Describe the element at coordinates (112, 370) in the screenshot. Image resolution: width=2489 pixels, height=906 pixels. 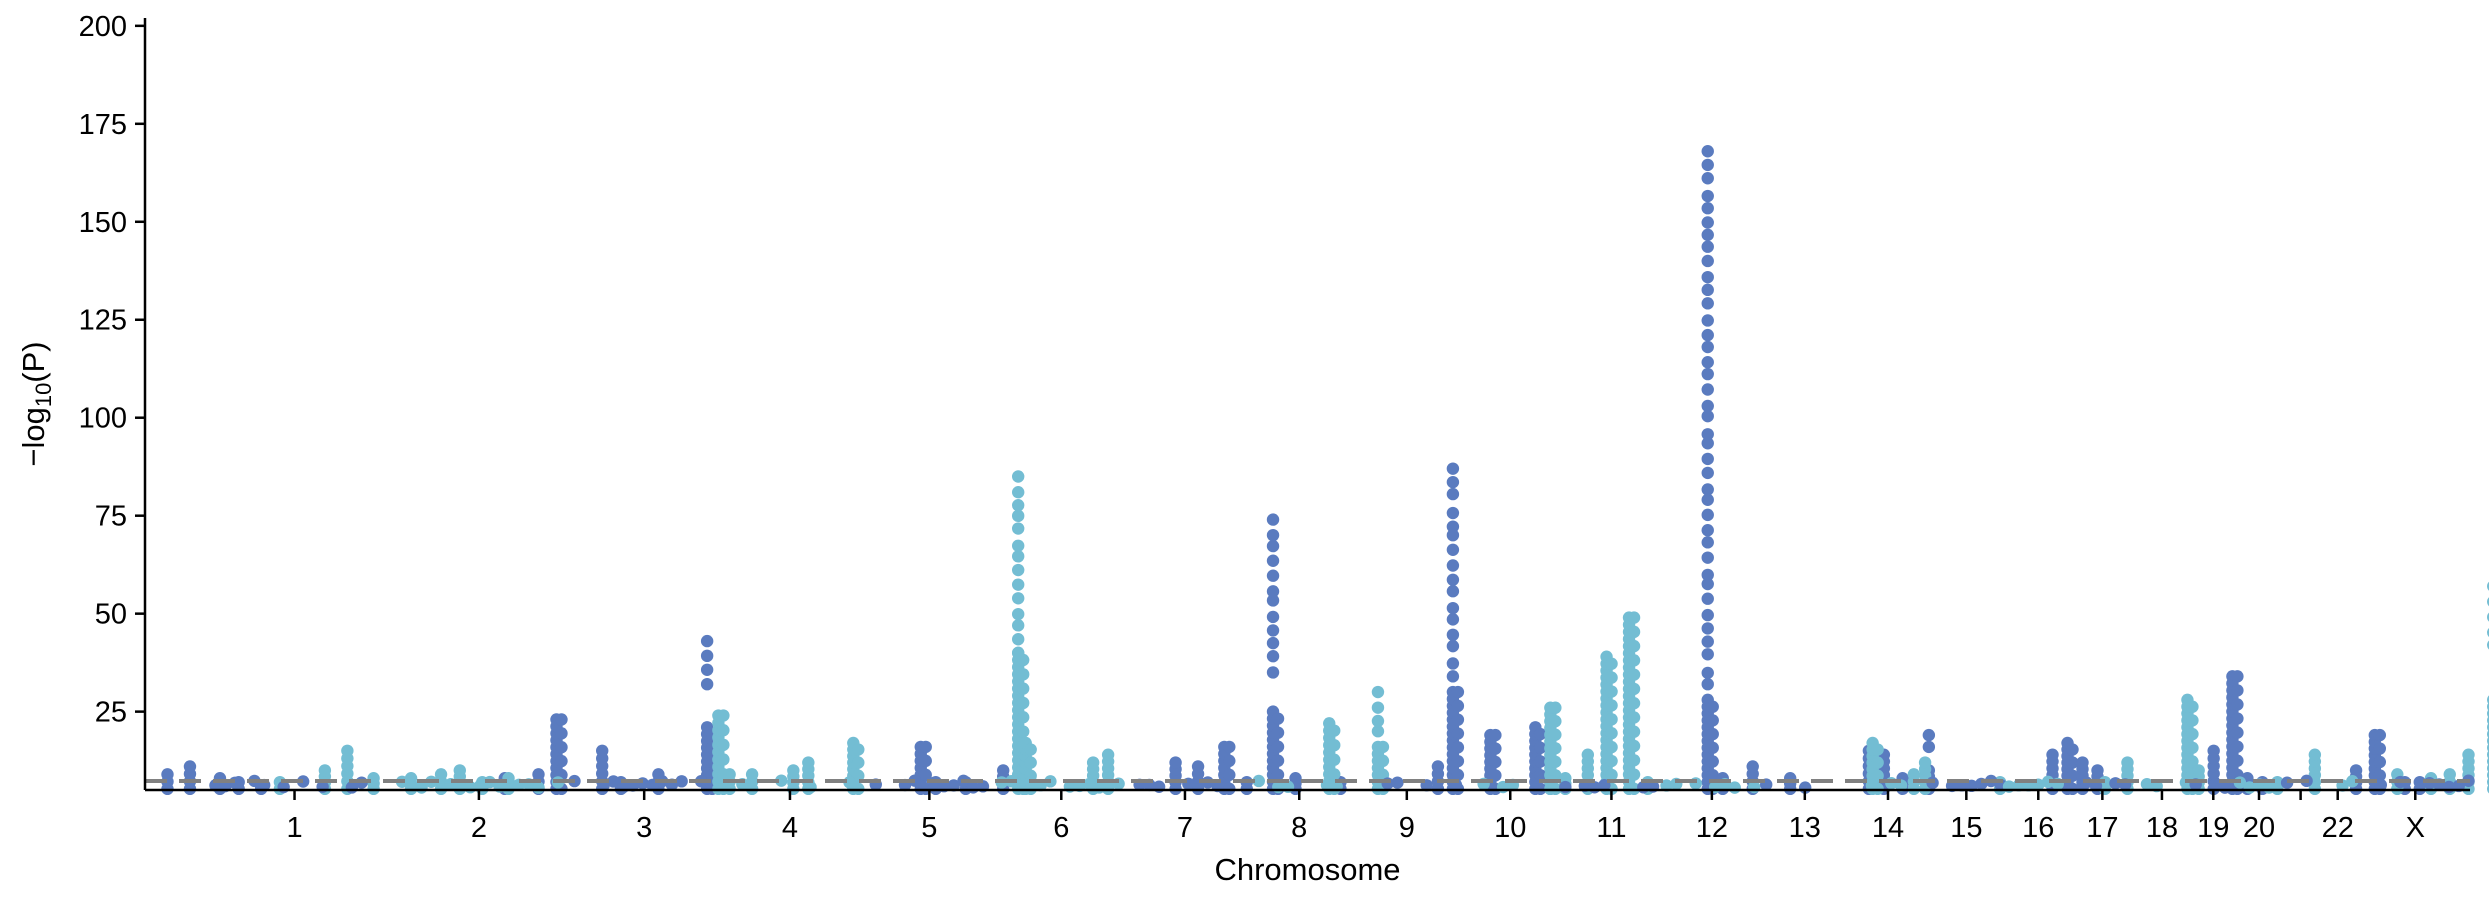
I see `y-ticks: 25 50 75 100 125 150 175 200` at that location.